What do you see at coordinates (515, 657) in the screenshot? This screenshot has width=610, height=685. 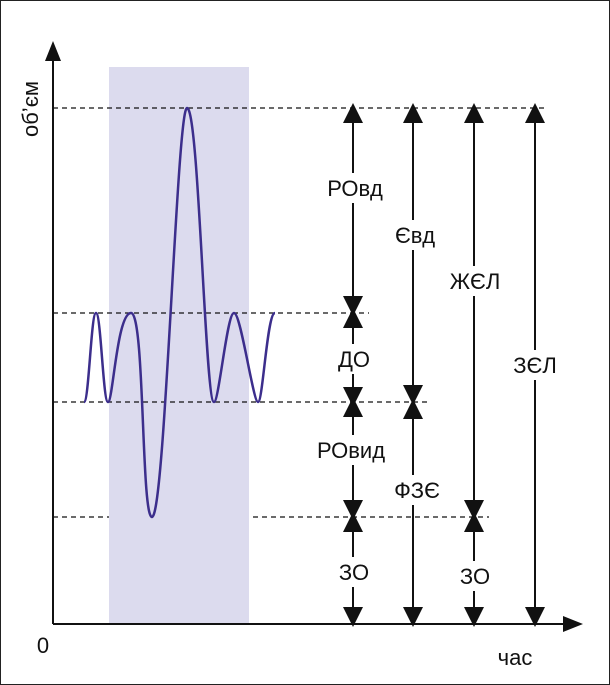 I see `x-axis-label: час` at bounding box center [515, 657].